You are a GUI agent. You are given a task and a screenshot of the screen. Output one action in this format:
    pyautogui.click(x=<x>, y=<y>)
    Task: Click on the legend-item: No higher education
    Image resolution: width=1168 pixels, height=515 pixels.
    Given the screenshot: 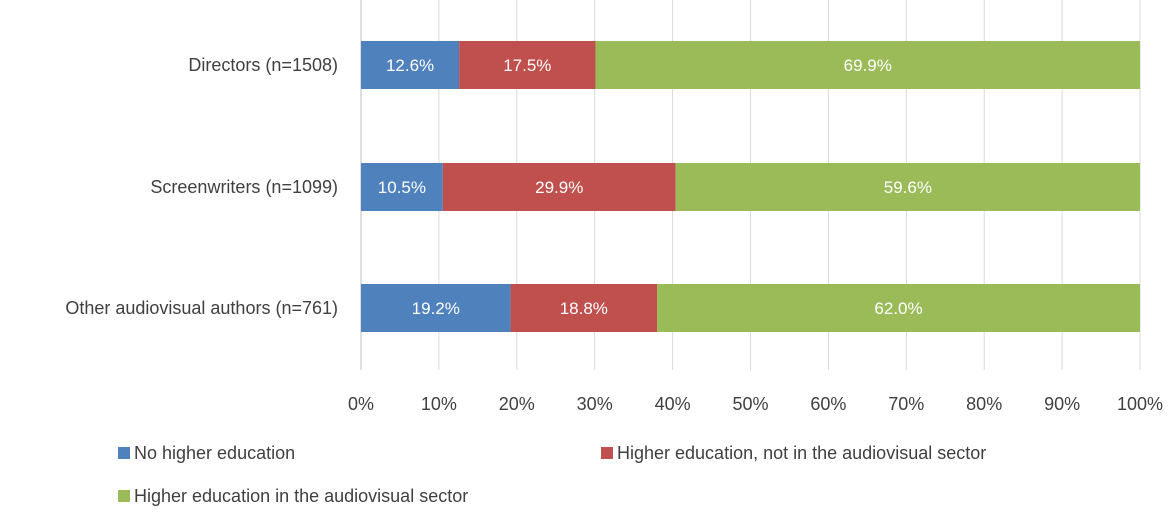 What is the action you would take?
    pyautogui.click(x=206, y=453)
    